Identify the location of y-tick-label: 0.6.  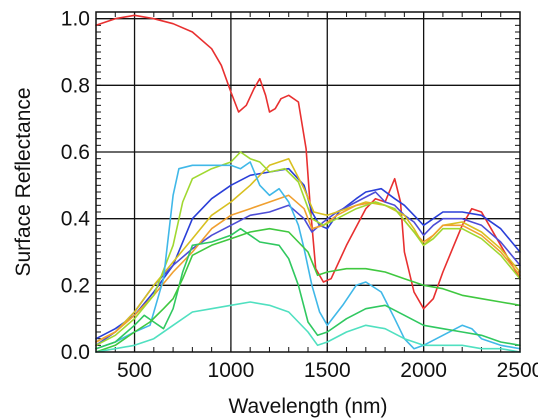
(75, 152).